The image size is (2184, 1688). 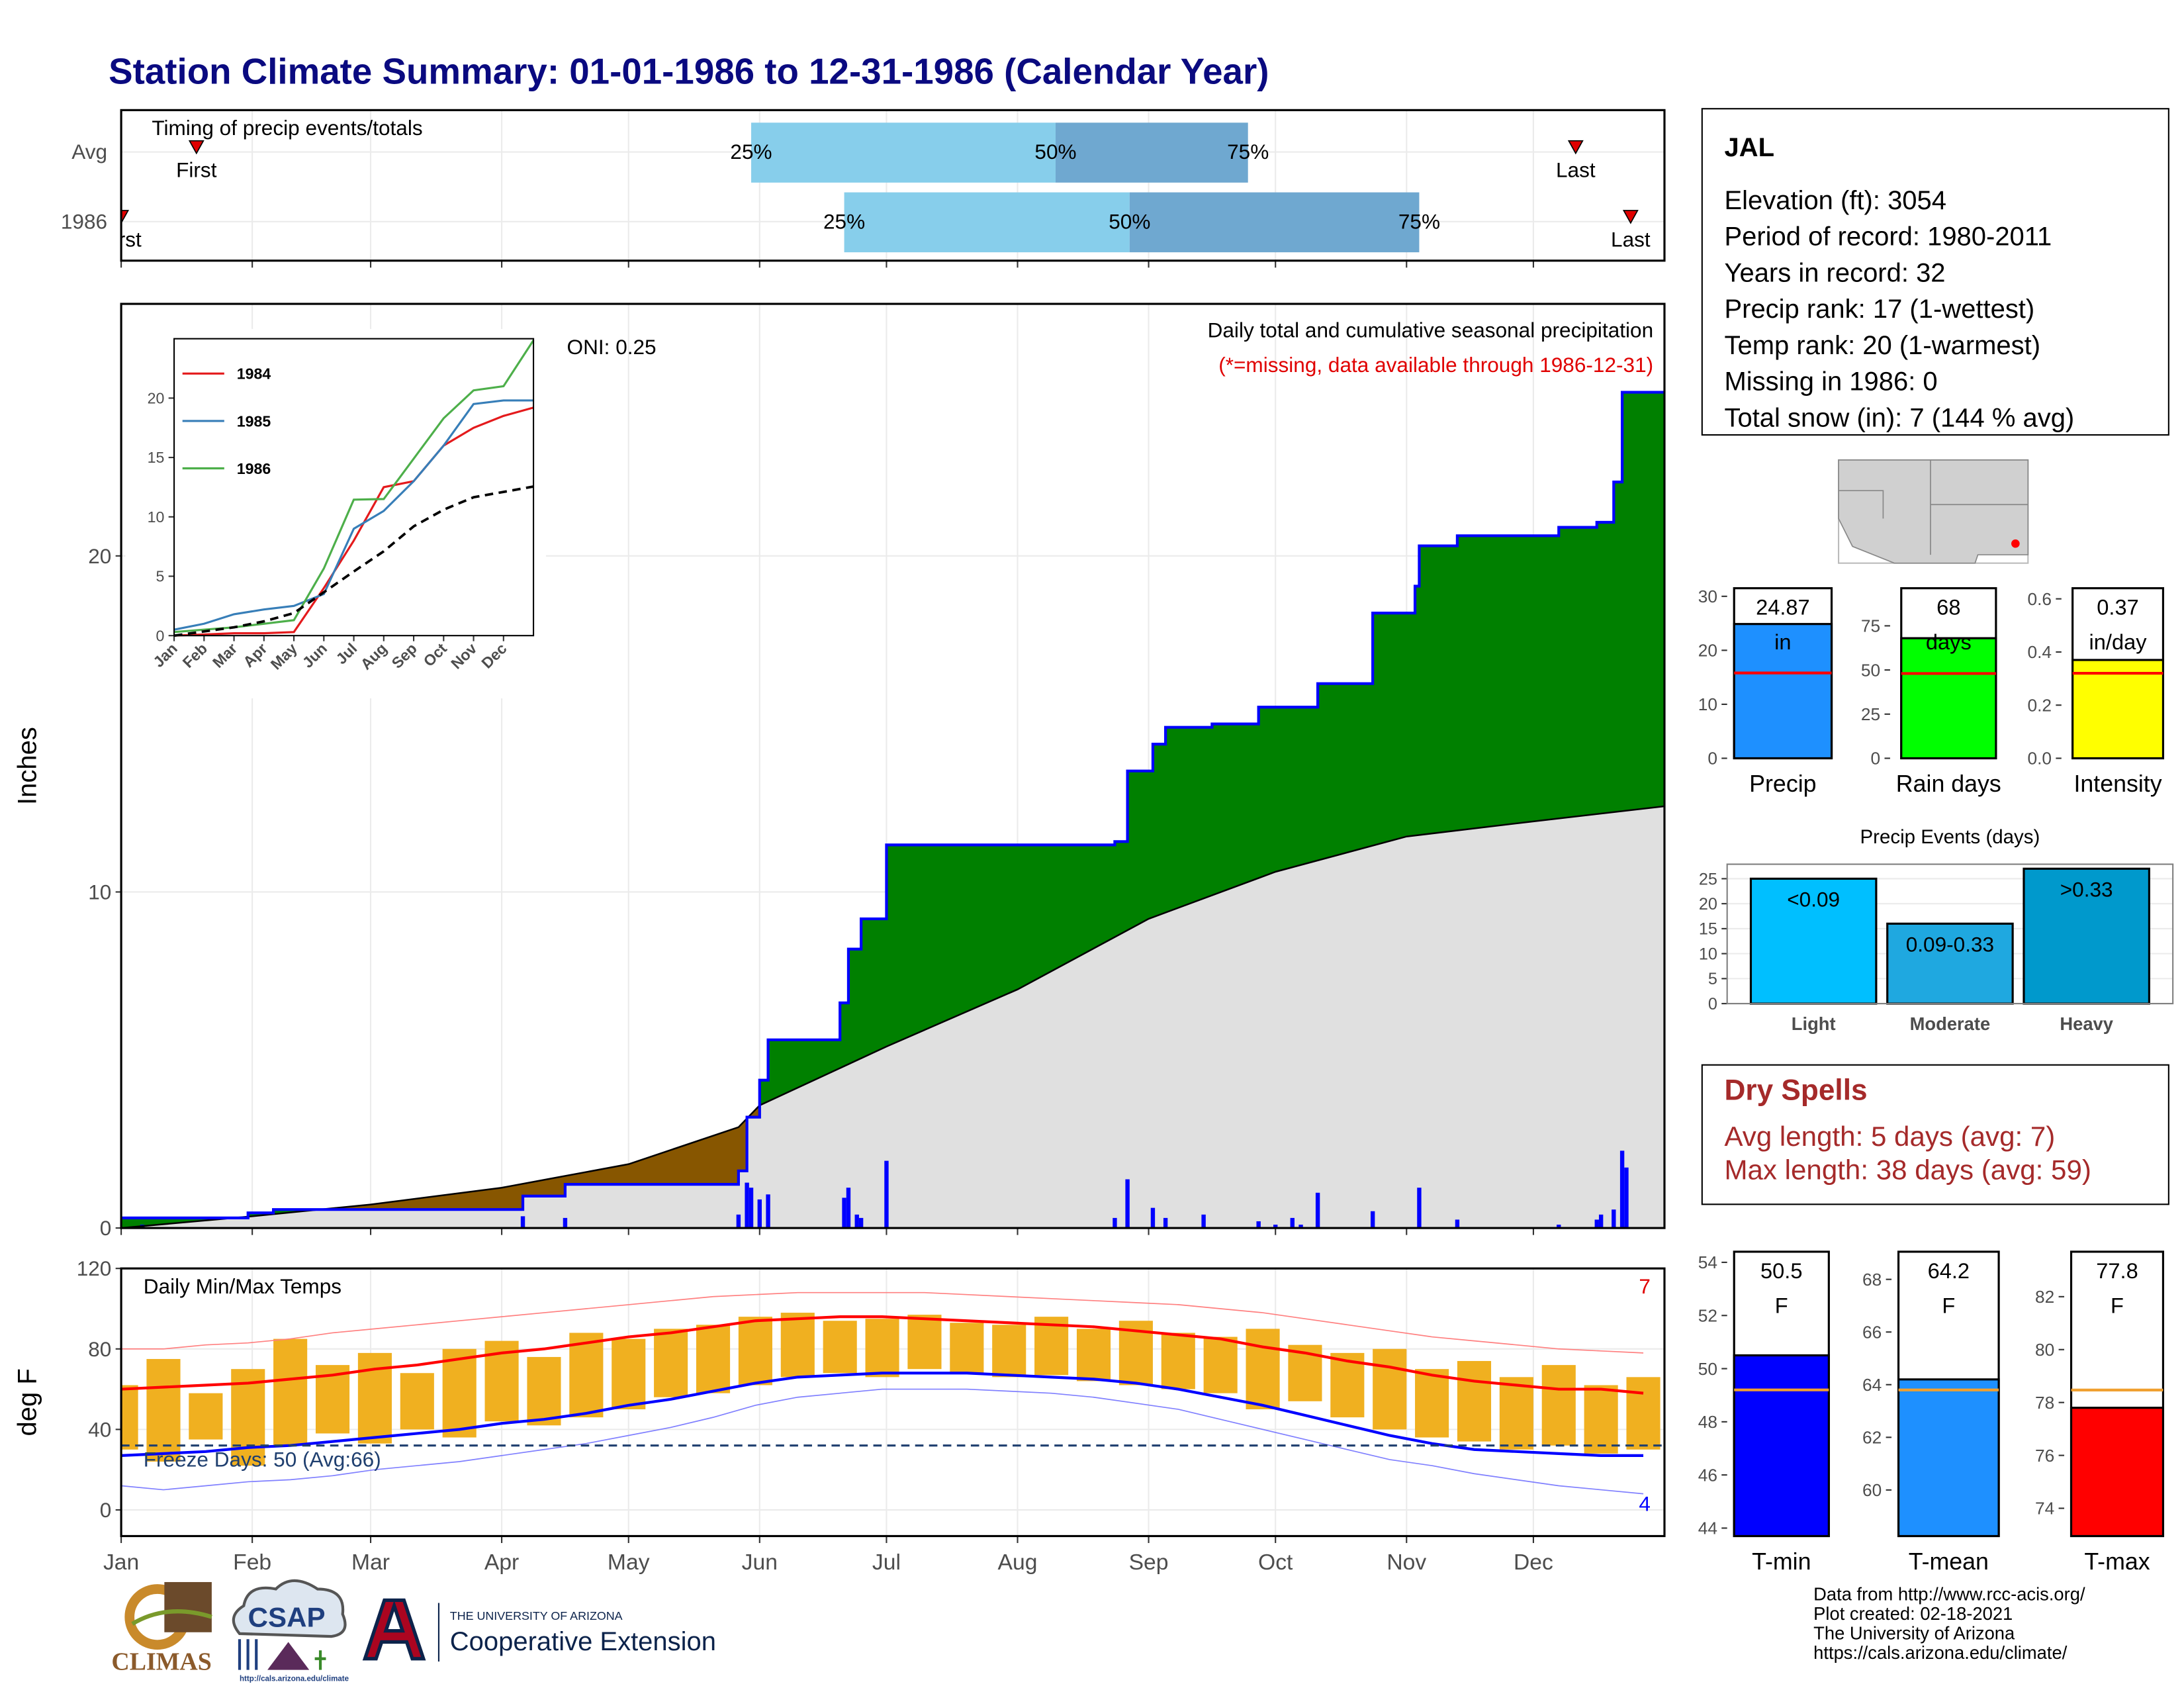 I want to click on value-label: 64.2 F, so click(x=1949, y=1288).